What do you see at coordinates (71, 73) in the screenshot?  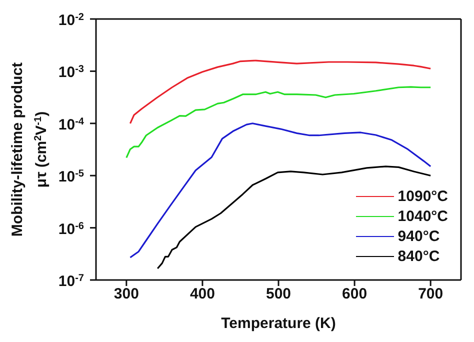 I see `y-tick-label: 10$^{-3}$` at bounding box center [71, 73].